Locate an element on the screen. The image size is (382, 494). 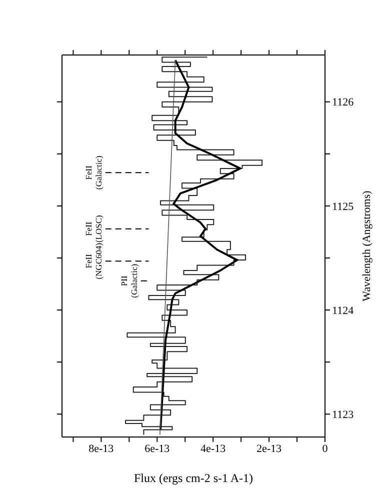
ref-line-label: FeII (Galactic) is located at coordinates (93, 172).